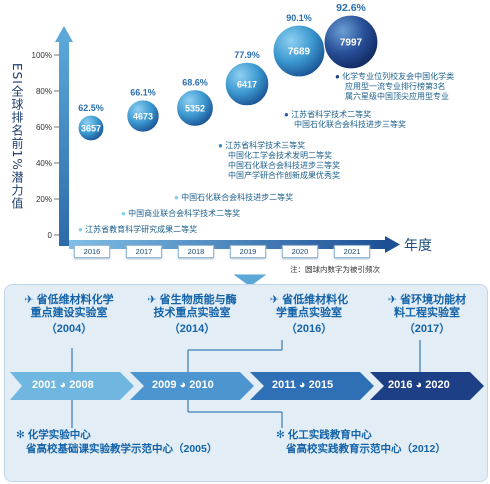  I want to click on year-box: 2016, so click(92, 251).